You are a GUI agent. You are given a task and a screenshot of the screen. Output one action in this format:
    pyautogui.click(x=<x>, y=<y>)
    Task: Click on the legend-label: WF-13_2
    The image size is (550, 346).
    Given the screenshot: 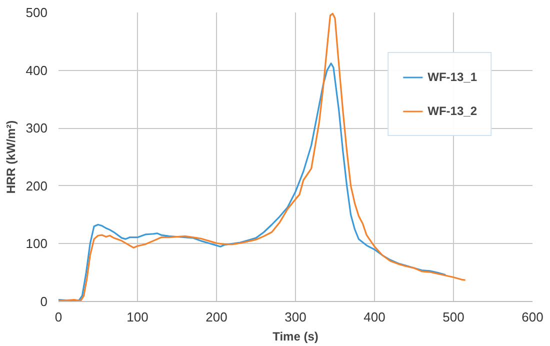 What is the action you would take?
    pyautogui.click(x=452, y=111)
    